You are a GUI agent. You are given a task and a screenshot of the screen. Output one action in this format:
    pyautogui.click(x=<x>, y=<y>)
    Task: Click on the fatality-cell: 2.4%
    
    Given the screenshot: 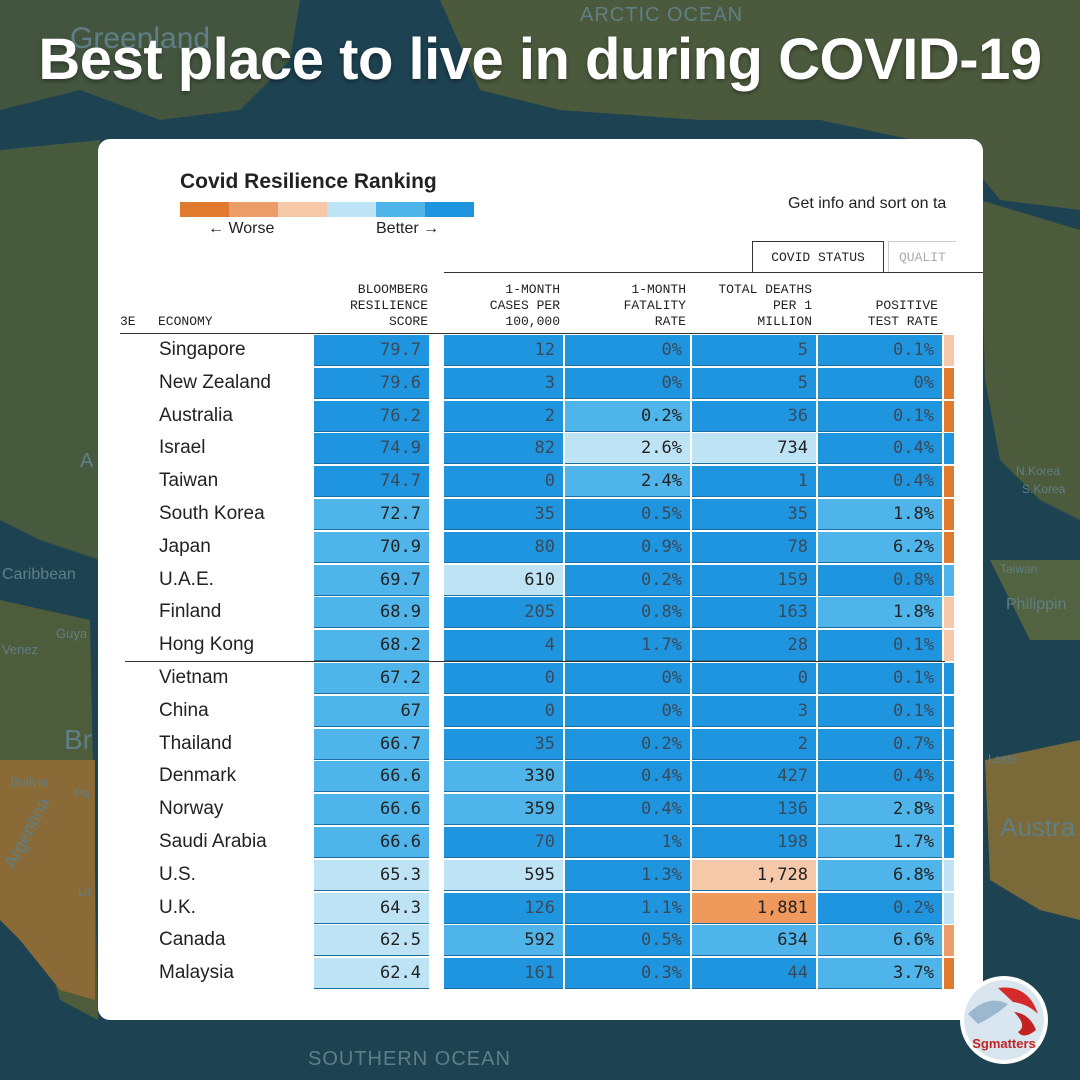 What is the action you would take?
    pyautogui.click(x=627, y=482)
    